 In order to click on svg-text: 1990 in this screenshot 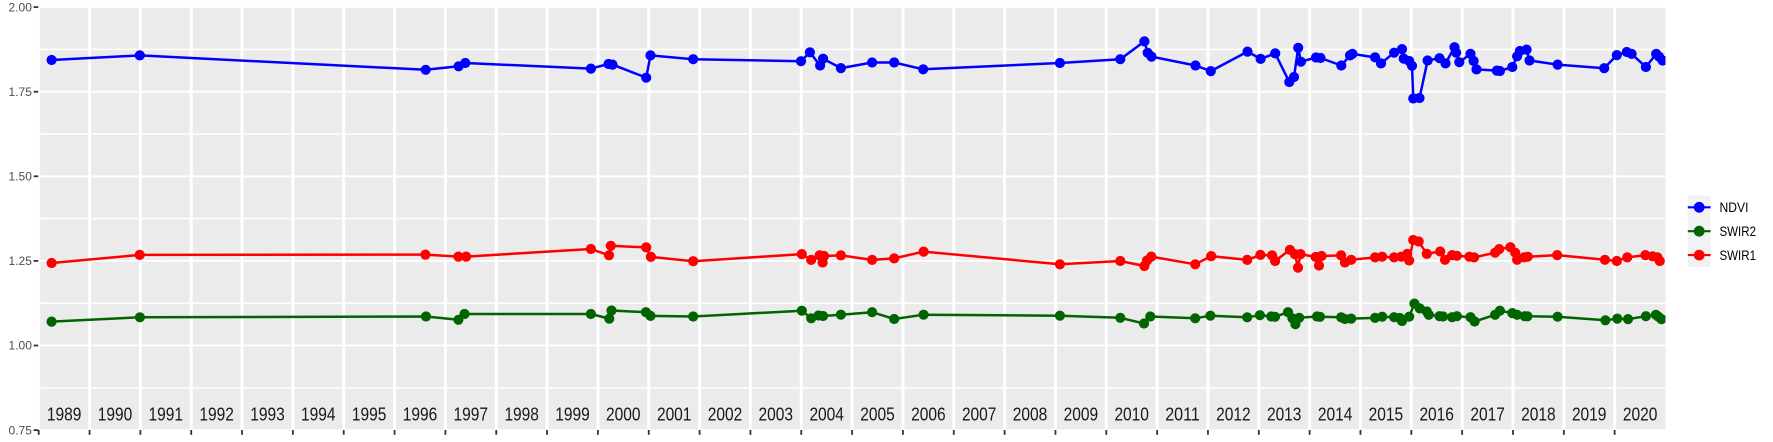, I will do `click(115, 415)`.